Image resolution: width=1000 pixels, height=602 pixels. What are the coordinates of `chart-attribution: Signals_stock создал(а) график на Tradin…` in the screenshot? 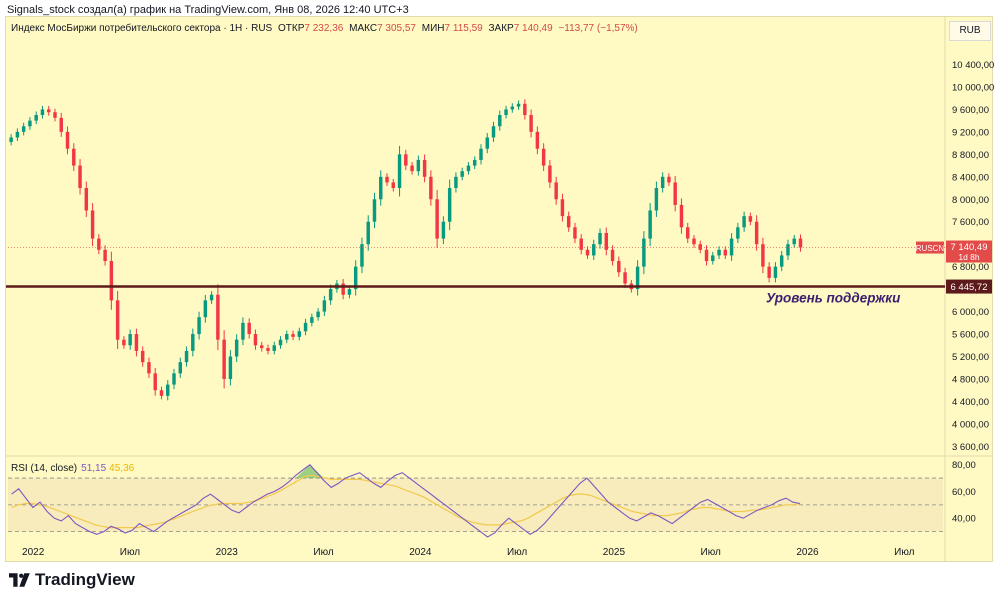 It's located at (208, 10).